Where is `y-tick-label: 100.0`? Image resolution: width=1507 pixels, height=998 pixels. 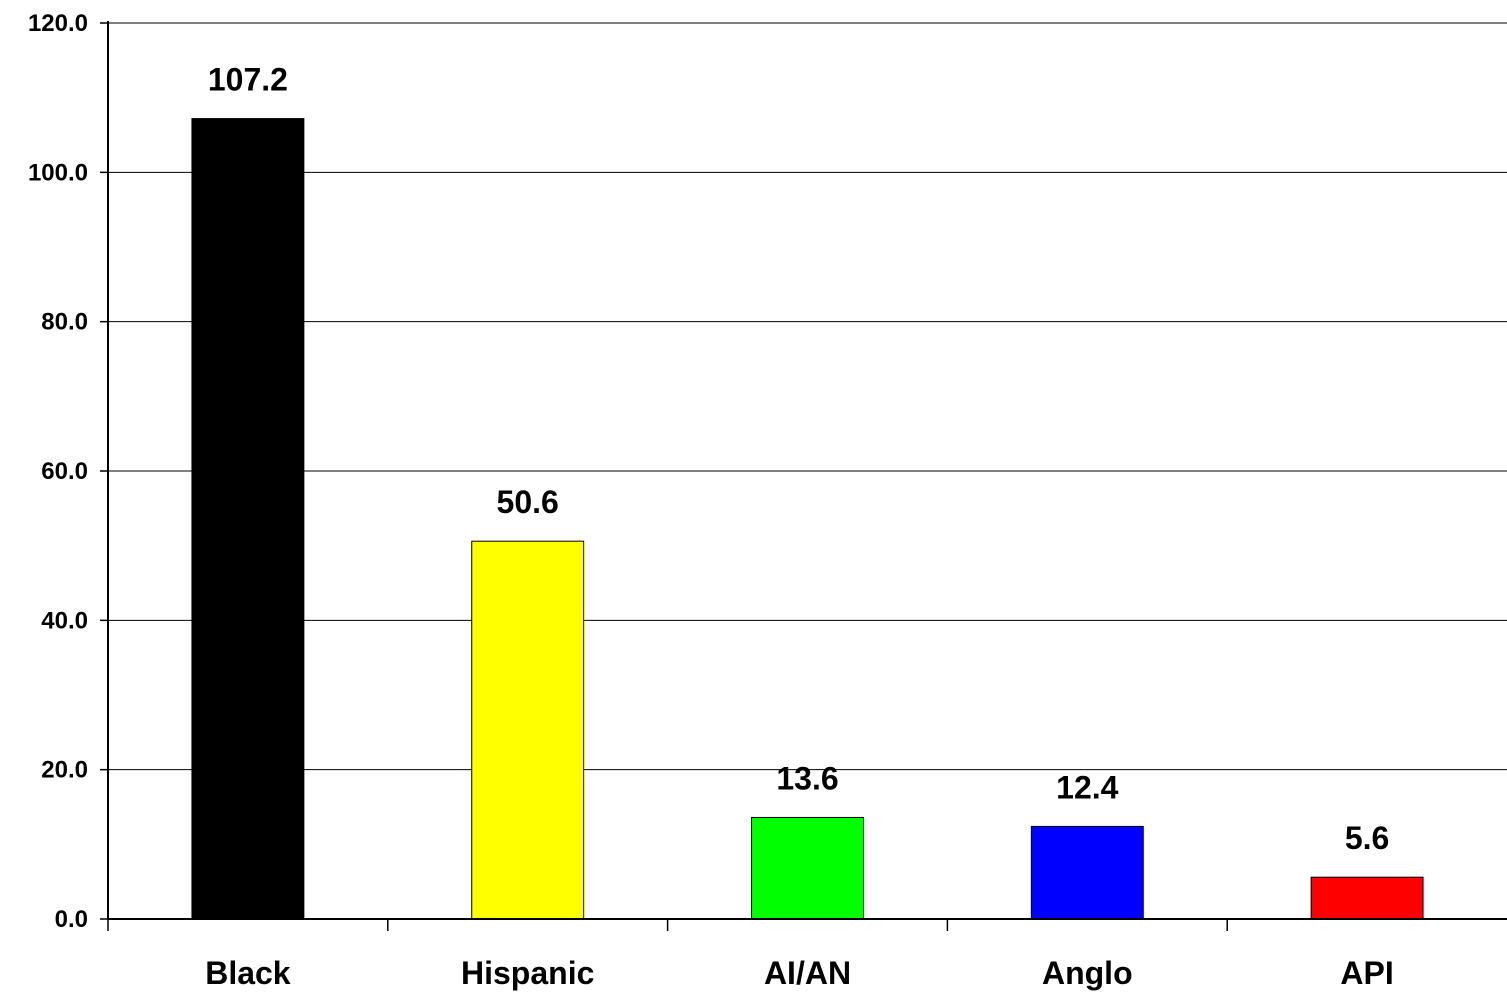
y-tick-label: 100.0 is located at coordinates (58, 172).